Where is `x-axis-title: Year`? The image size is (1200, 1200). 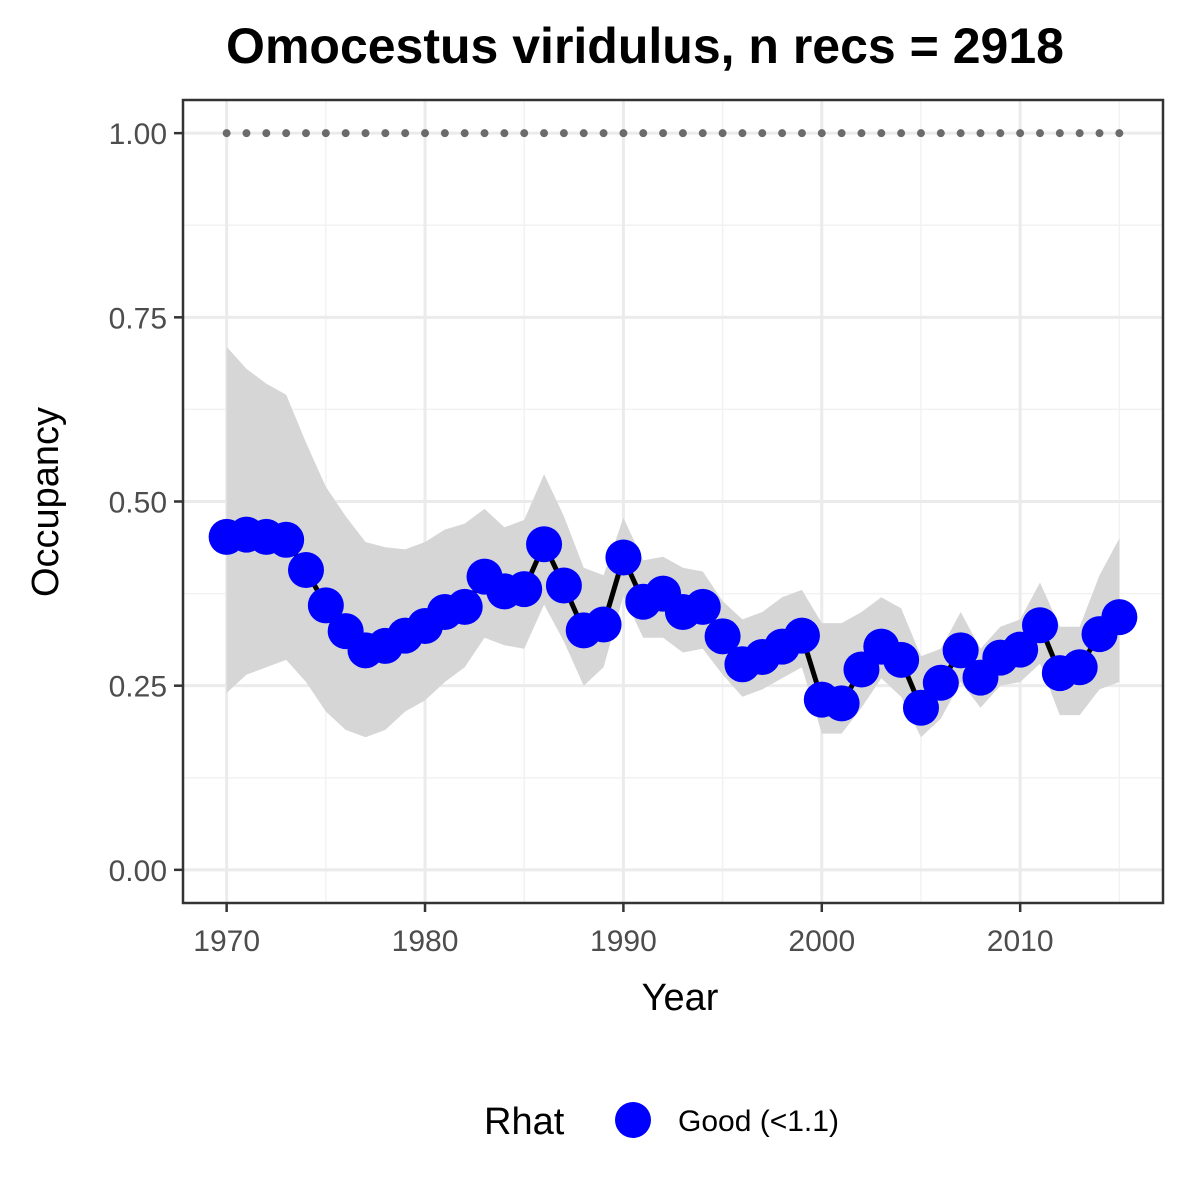
x-axis-title: Year is located at coordinates (680, 998).